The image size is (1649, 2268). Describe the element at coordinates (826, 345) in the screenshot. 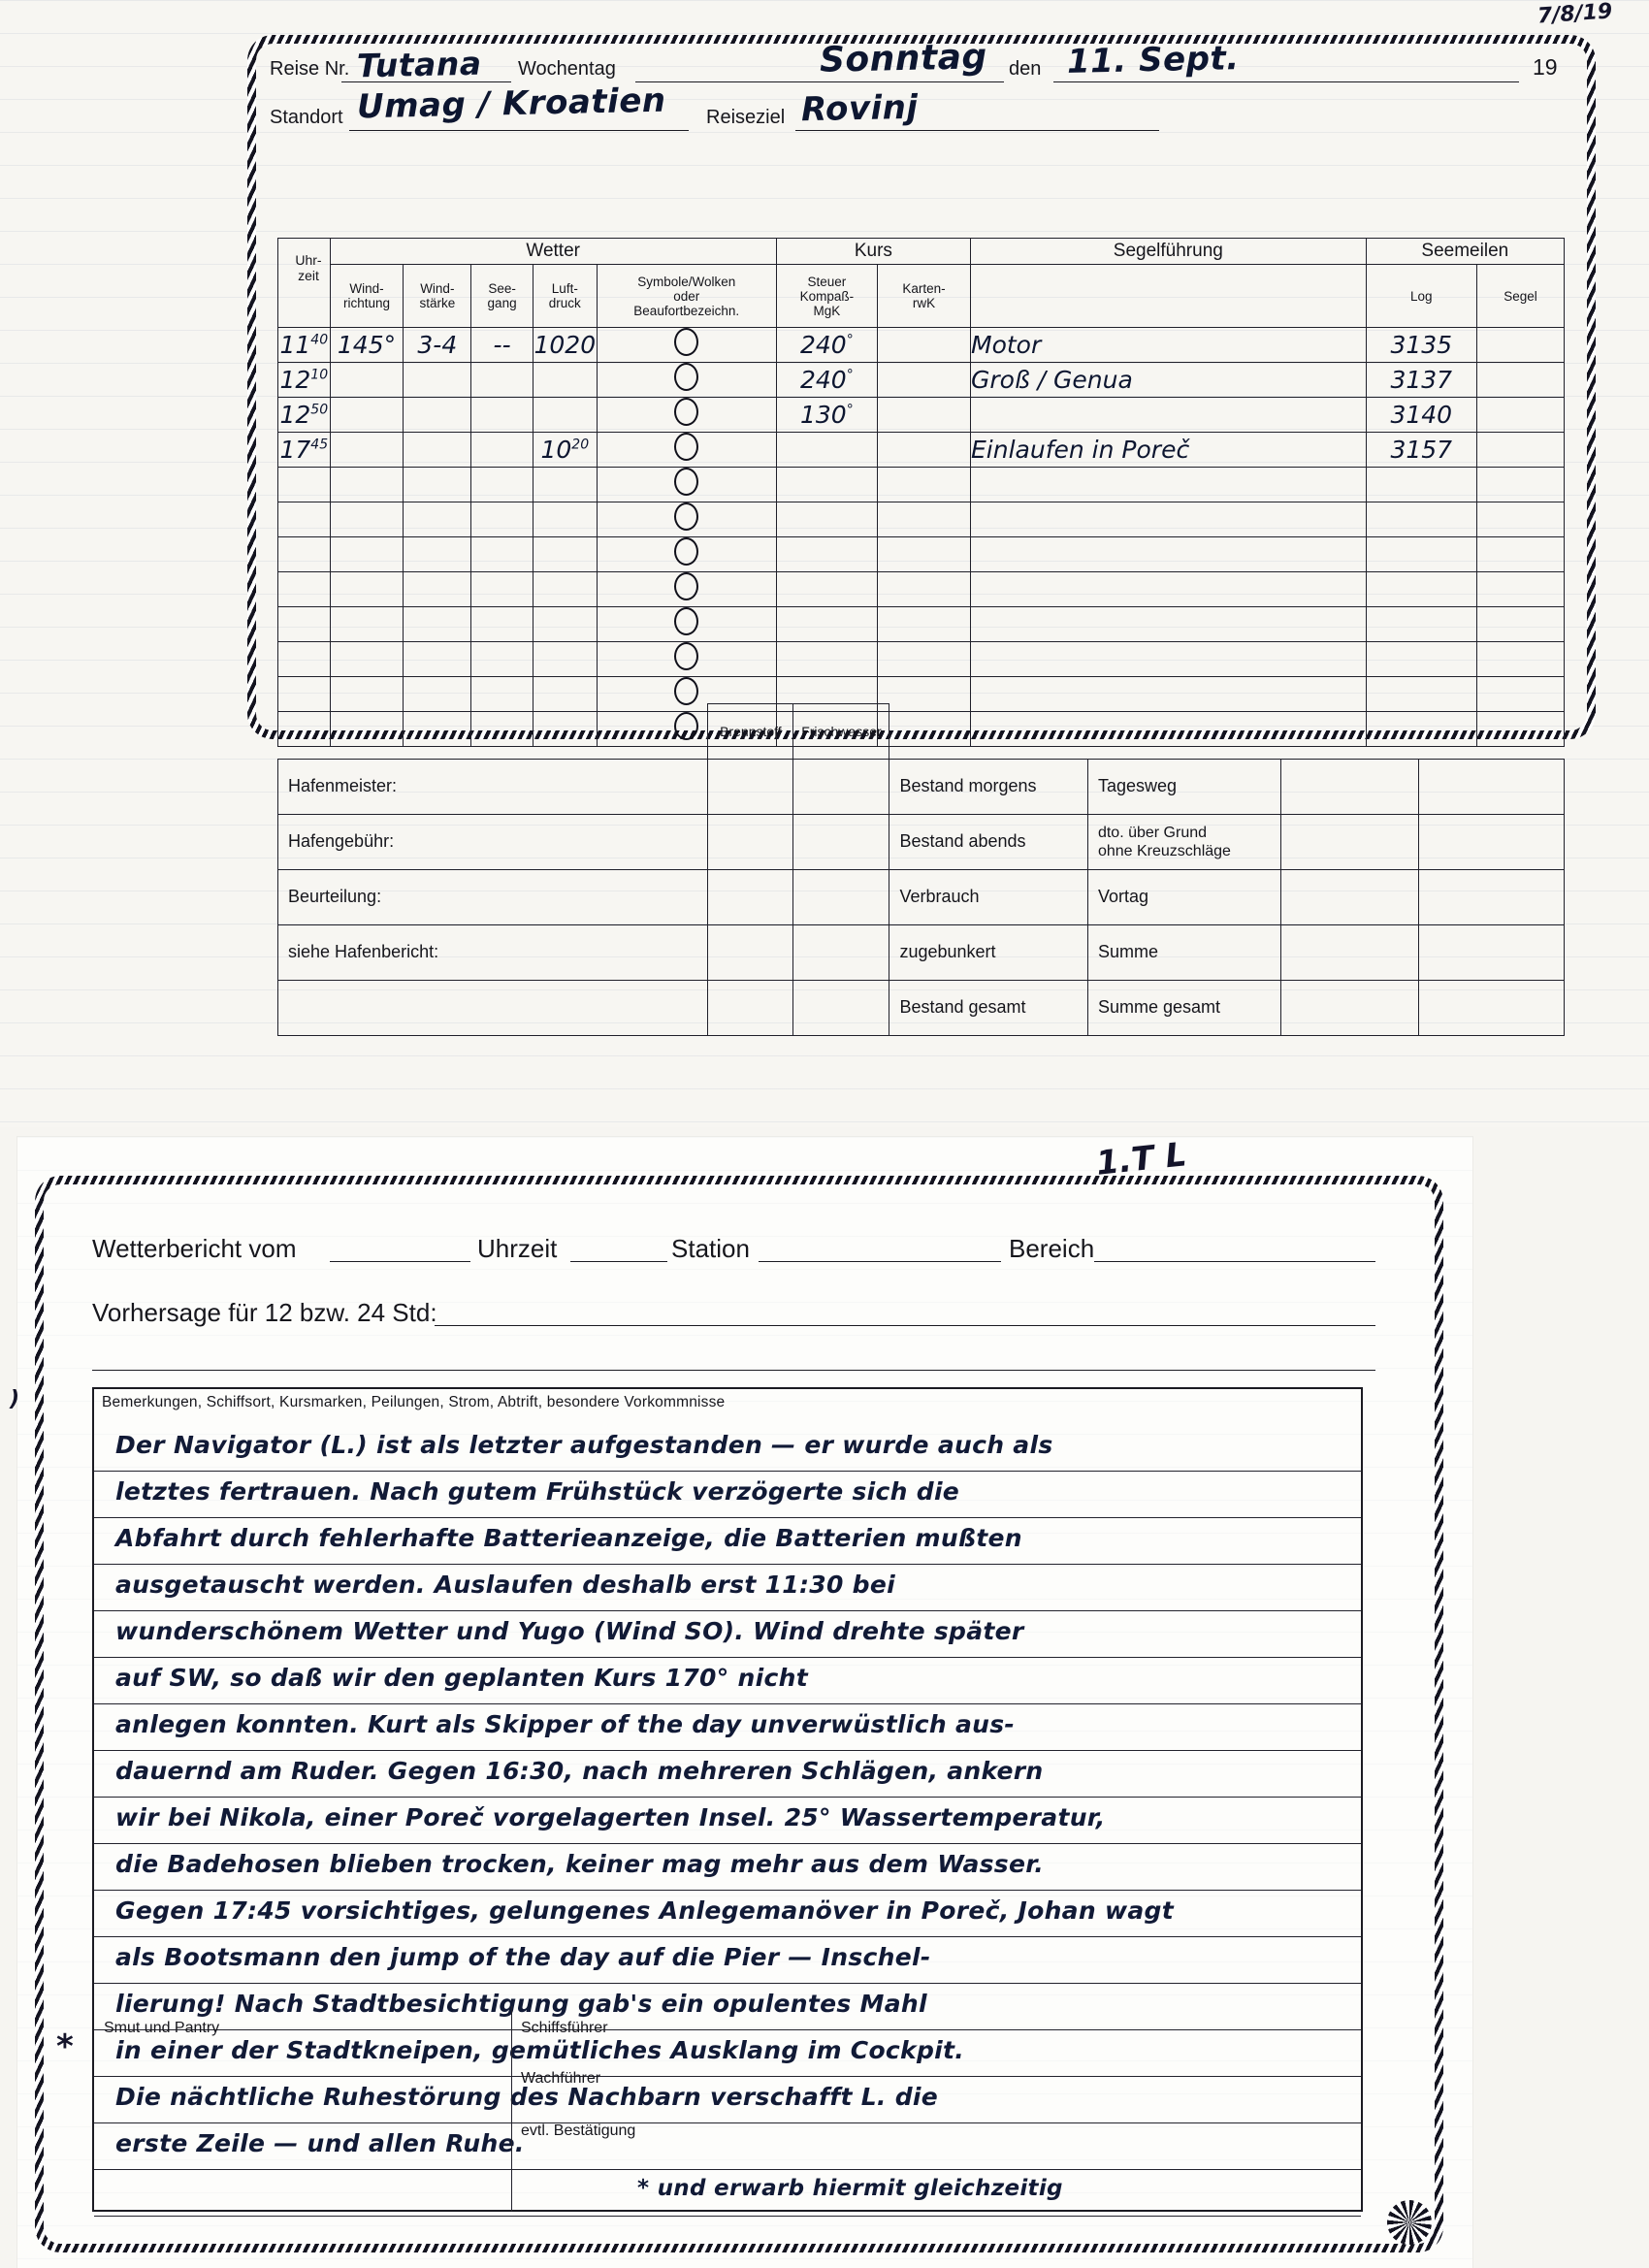

I see `cell-steuer-0: 240°` at that location.